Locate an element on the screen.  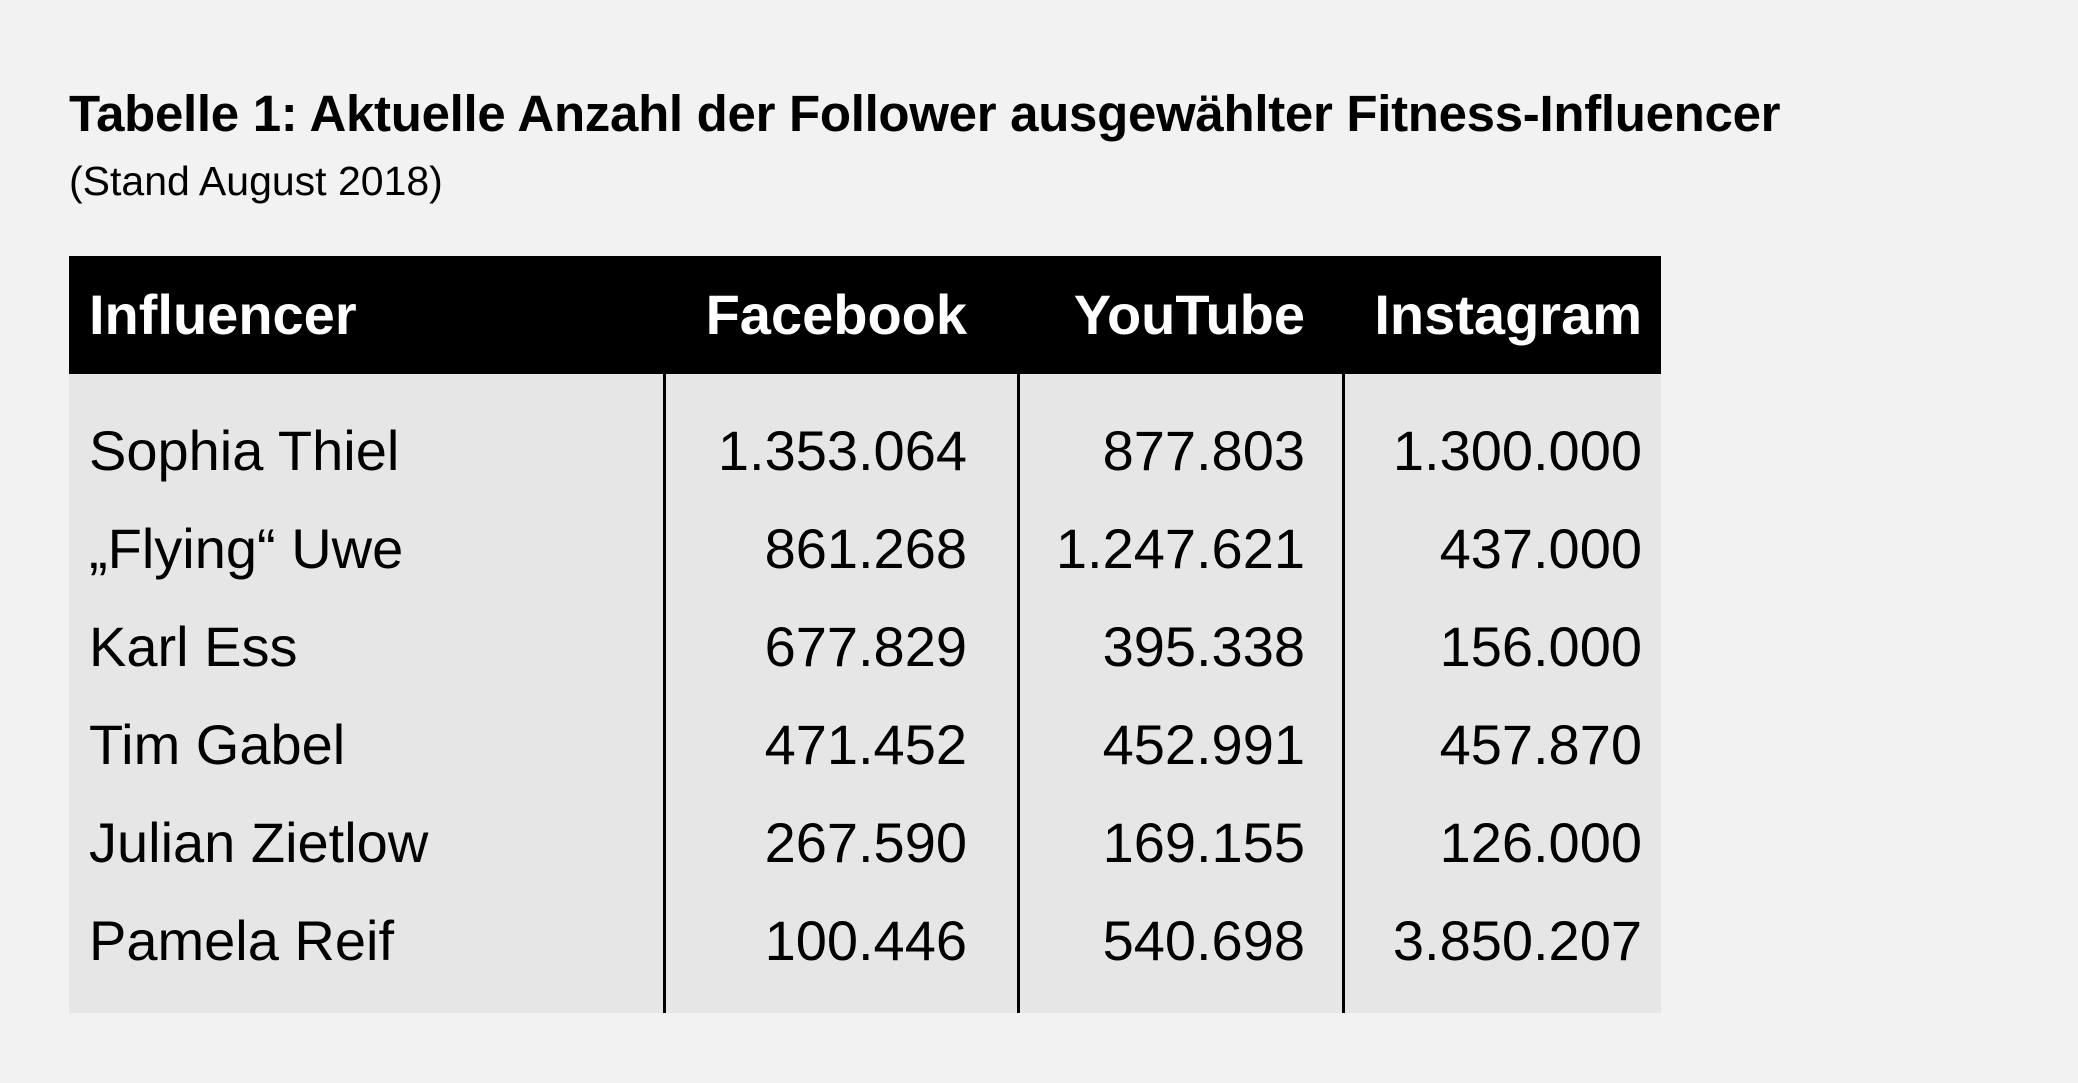
cell-facebook: 100.446 is located at coordinates (865, 940).